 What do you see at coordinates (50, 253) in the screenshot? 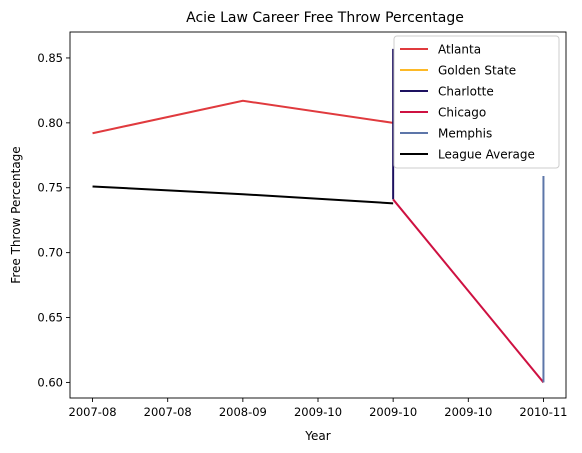
I see `y-tick-label: 0.70` at bounding box center [50, 253].